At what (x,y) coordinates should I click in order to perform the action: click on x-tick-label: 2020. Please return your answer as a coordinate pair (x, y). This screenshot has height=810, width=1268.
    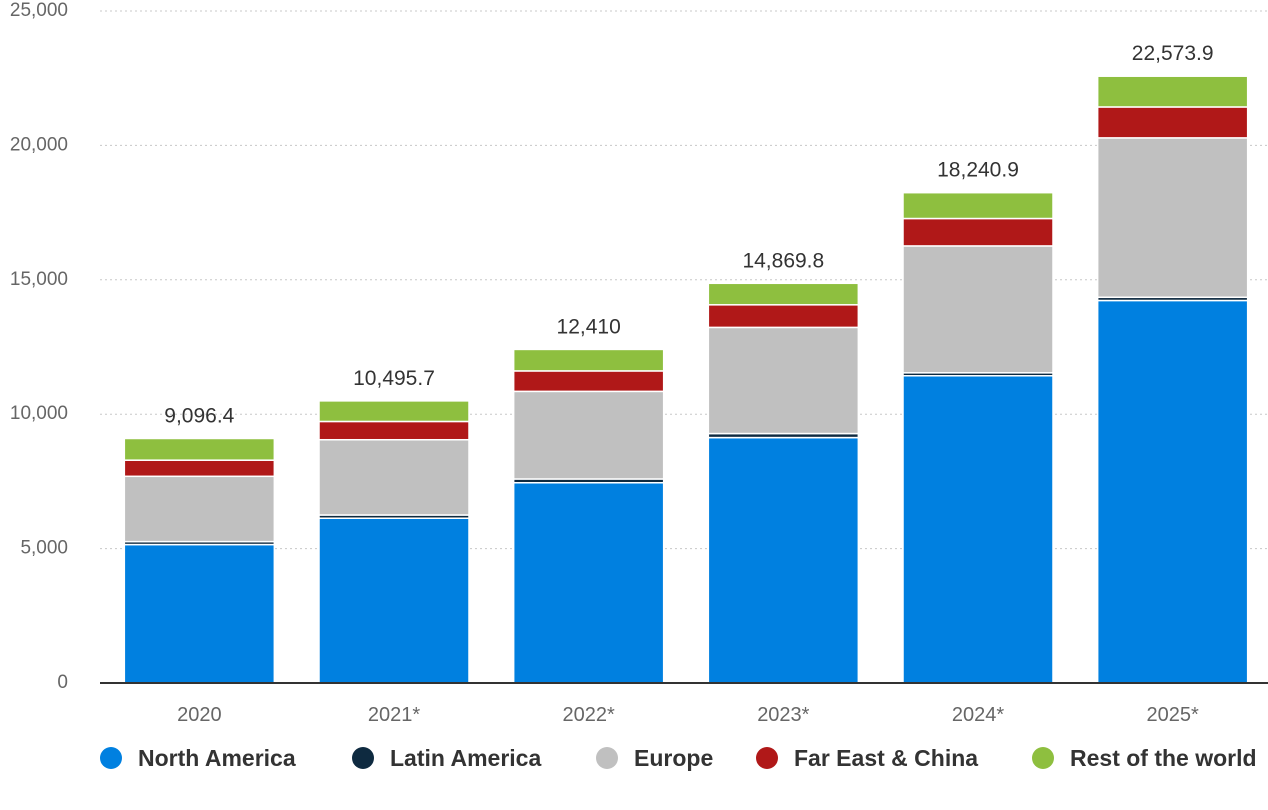
    Looking at the image, I should click on (199, 715).